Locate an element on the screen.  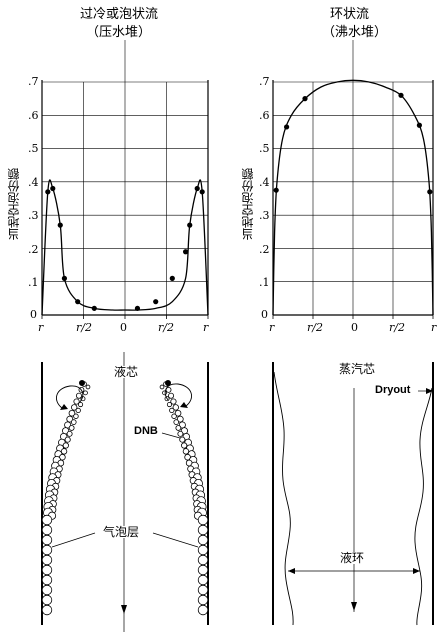
chart2-subtitle: （沸水堆） is located at coordinates (355, 32).